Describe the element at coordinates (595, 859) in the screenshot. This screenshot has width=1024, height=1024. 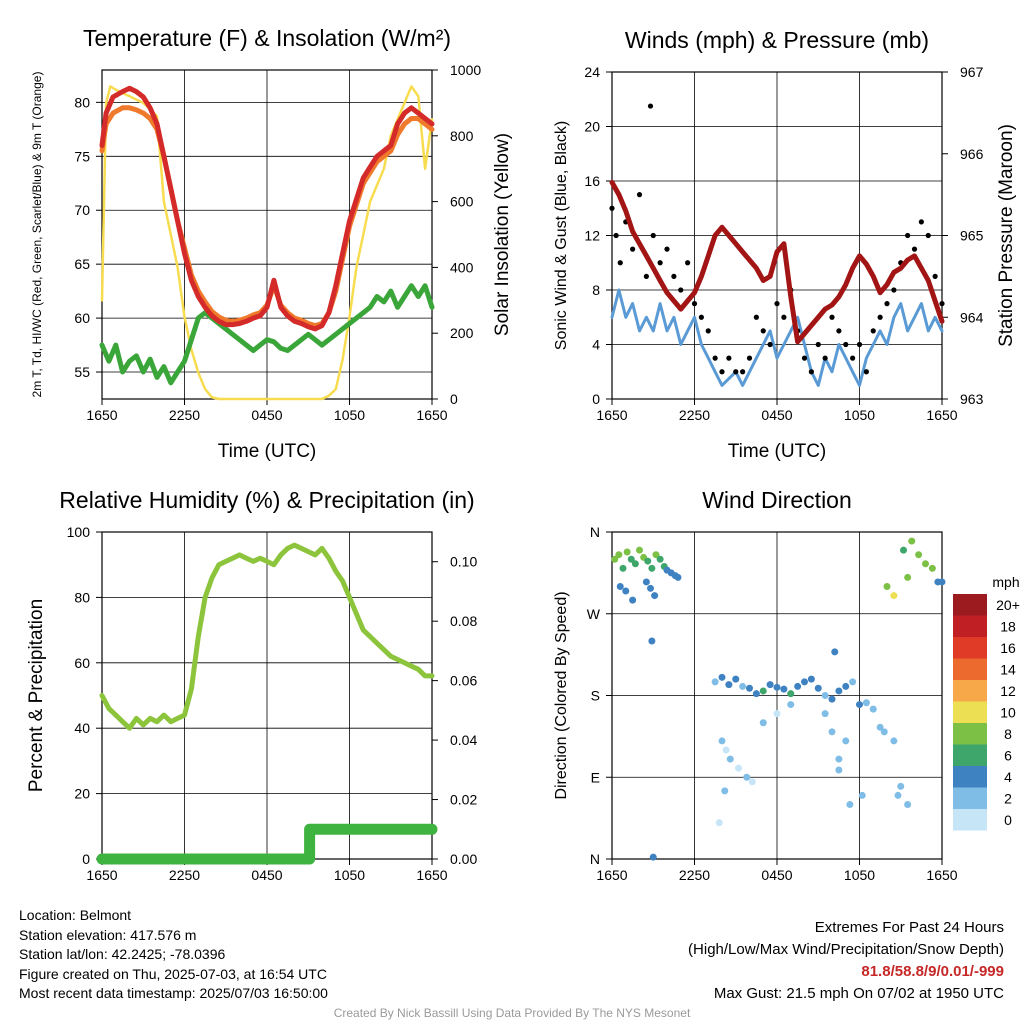
I see `winddir-ytick-label: N` at that location.